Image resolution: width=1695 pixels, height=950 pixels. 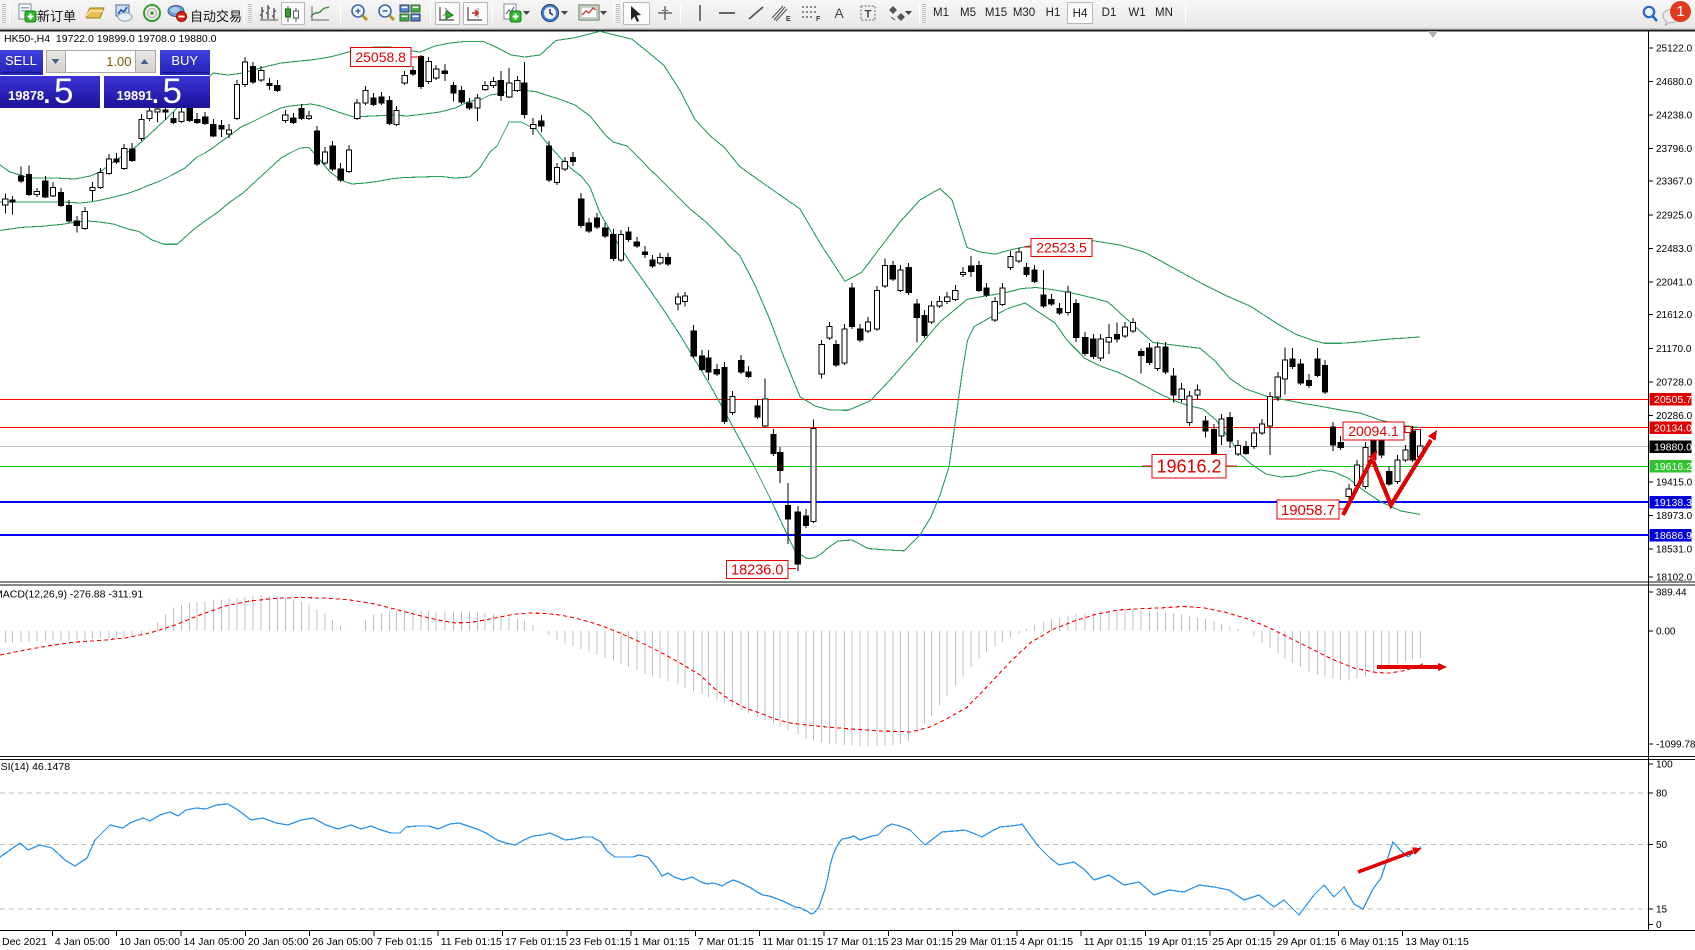 I want to click on svg-text: RSI(14) 46.1478, so click(x=35, y=767).